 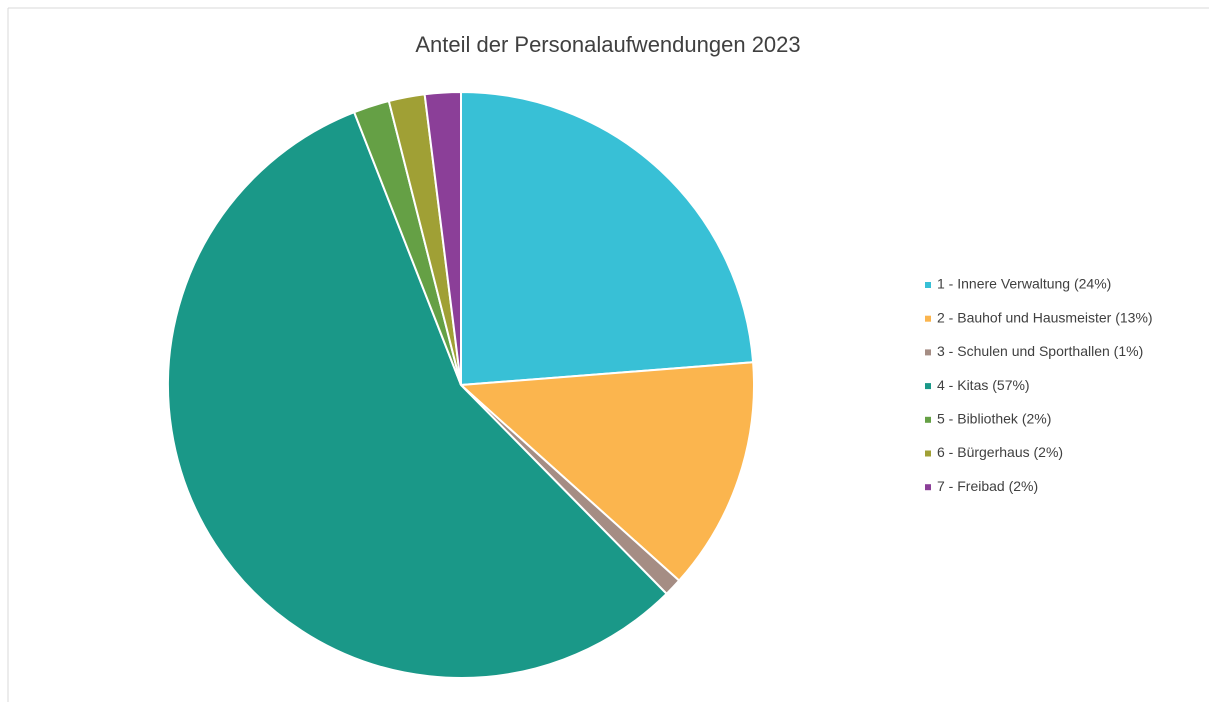 I want to click on legend-label: 3 - Schulen und Sporthallen (1%), so click(x=1040, y=351).